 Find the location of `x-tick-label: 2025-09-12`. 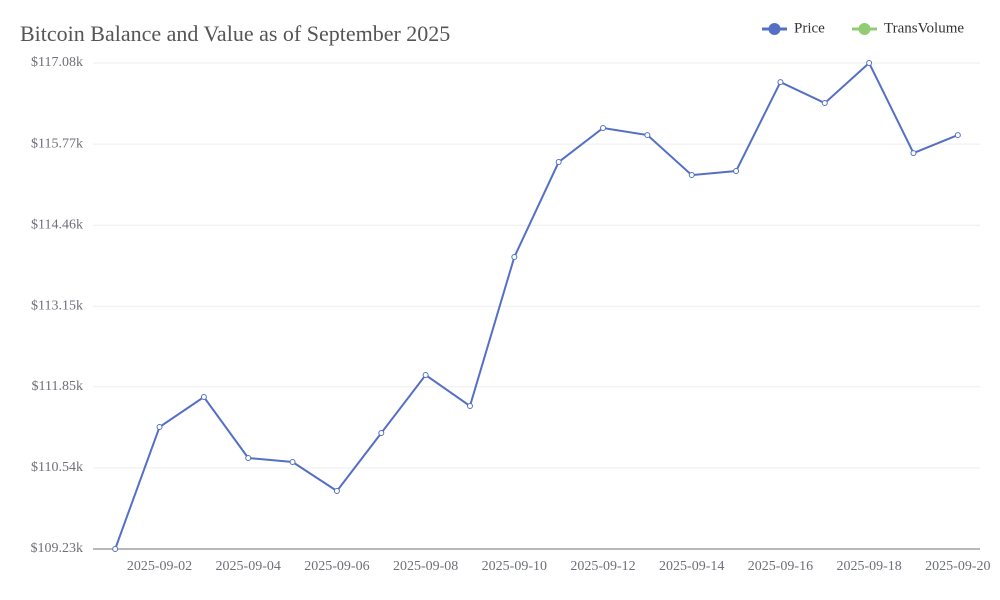

x-tick-label: 2025-09-12 is located at coordinates (602, 566).